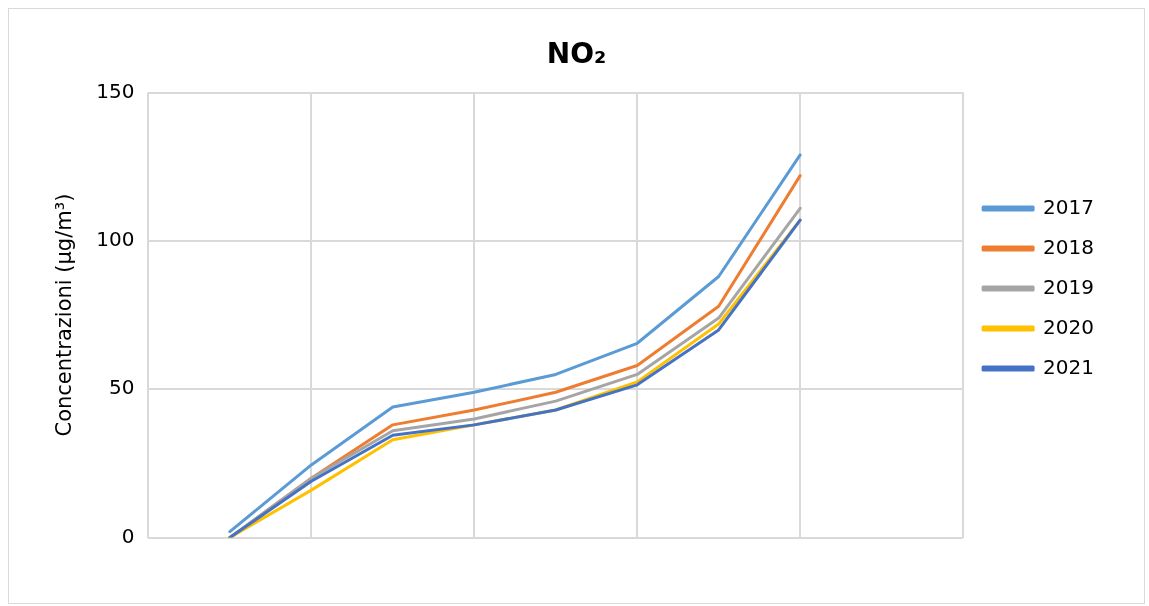 The image size is (1149, 606). I want to click on y-tick-label: 150, so click(115, 90).